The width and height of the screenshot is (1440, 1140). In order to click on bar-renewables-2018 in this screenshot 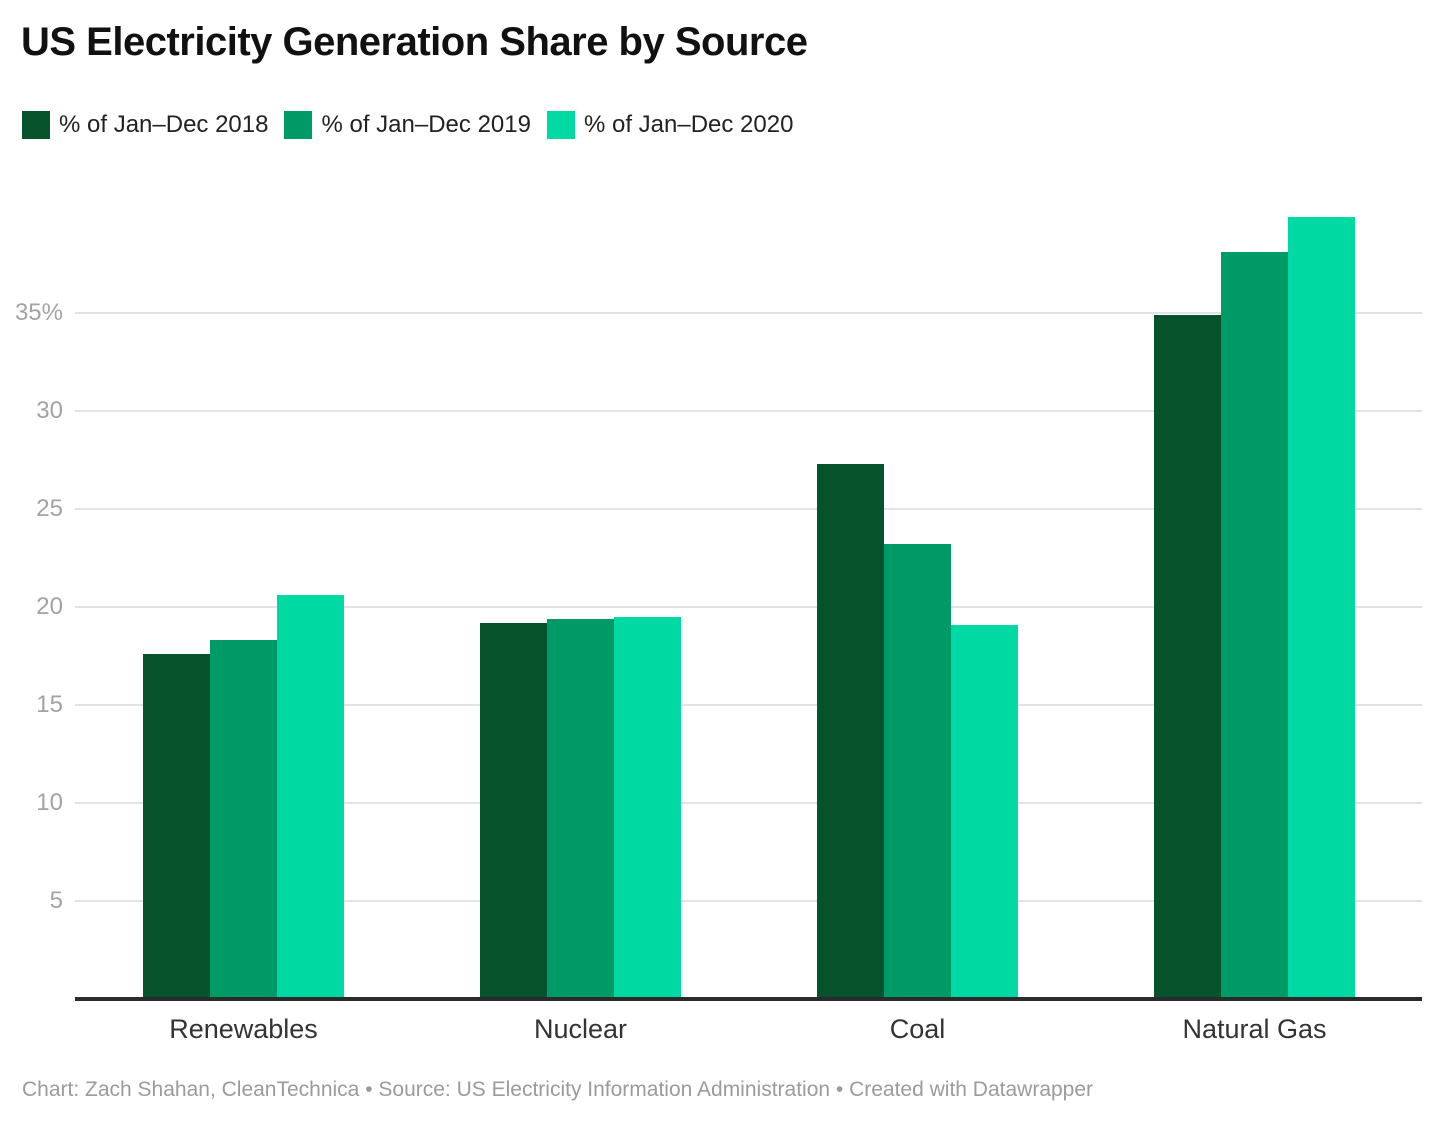, I will do `click(176, 826)`.